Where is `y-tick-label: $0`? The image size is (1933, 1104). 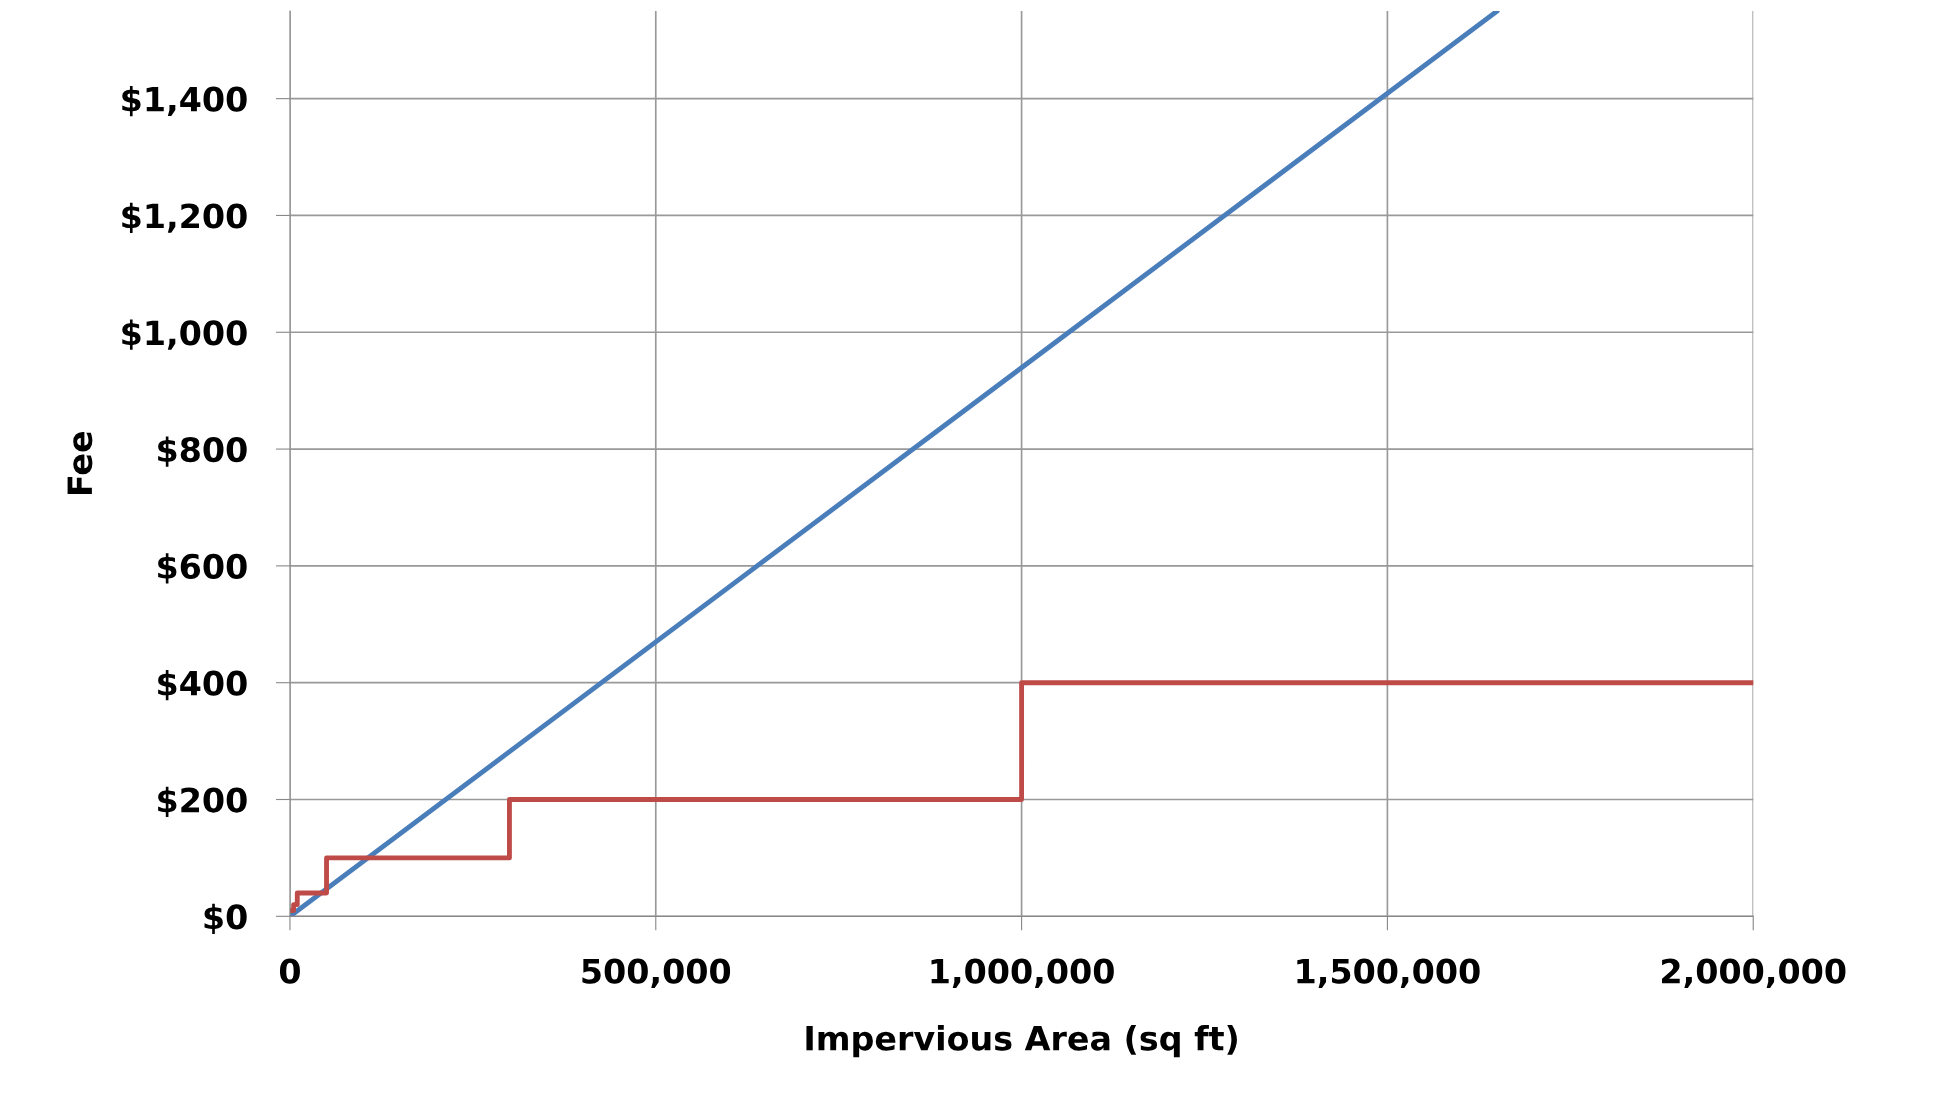
y-tick-label: $0 is located at coordinates (225, 918).